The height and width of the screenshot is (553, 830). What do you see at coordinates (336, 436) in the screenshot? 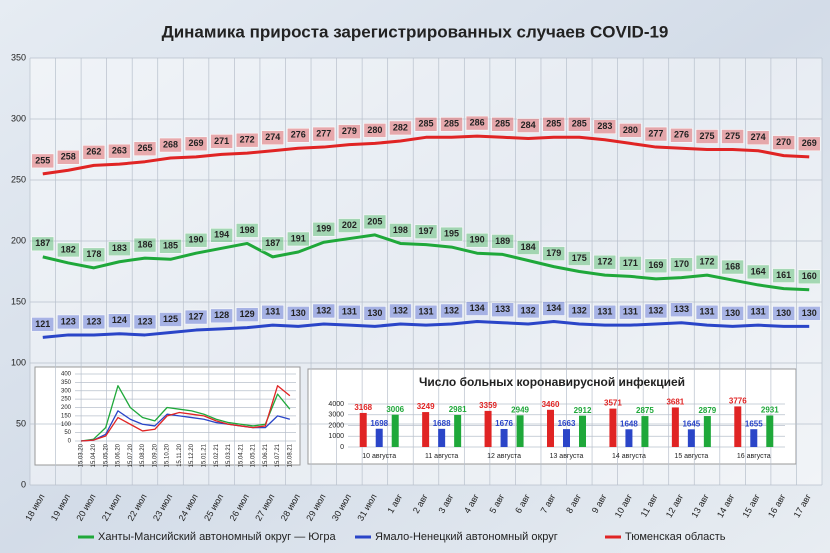
I see `y-tick-label: 1000` at bounding box center [336, 436].